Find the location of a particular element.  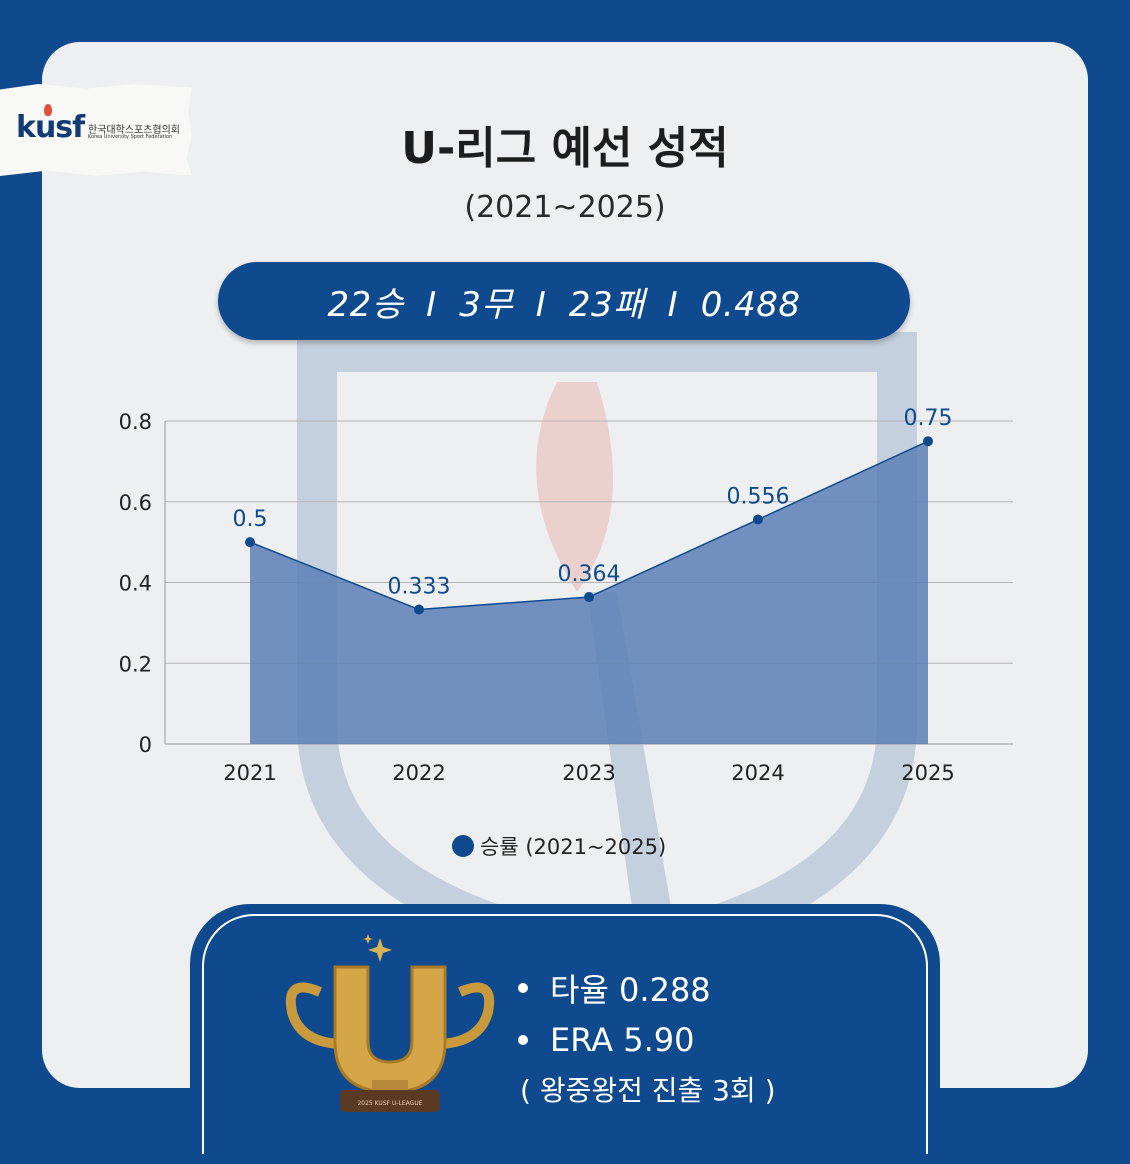

x-tick-label: 2023 is located at coordinates (588, 773).